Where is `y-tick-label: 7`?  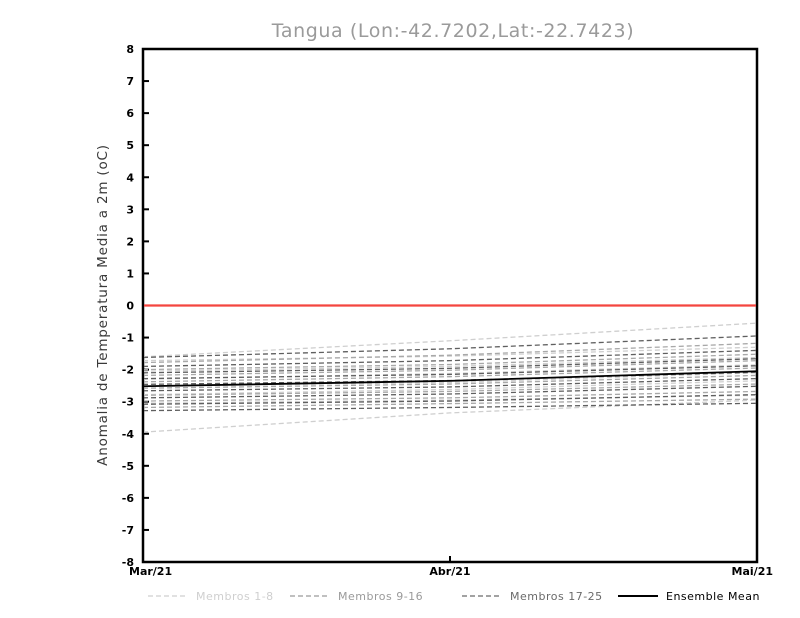
y-tick-label: 7 is located at coordinates (130, 81).